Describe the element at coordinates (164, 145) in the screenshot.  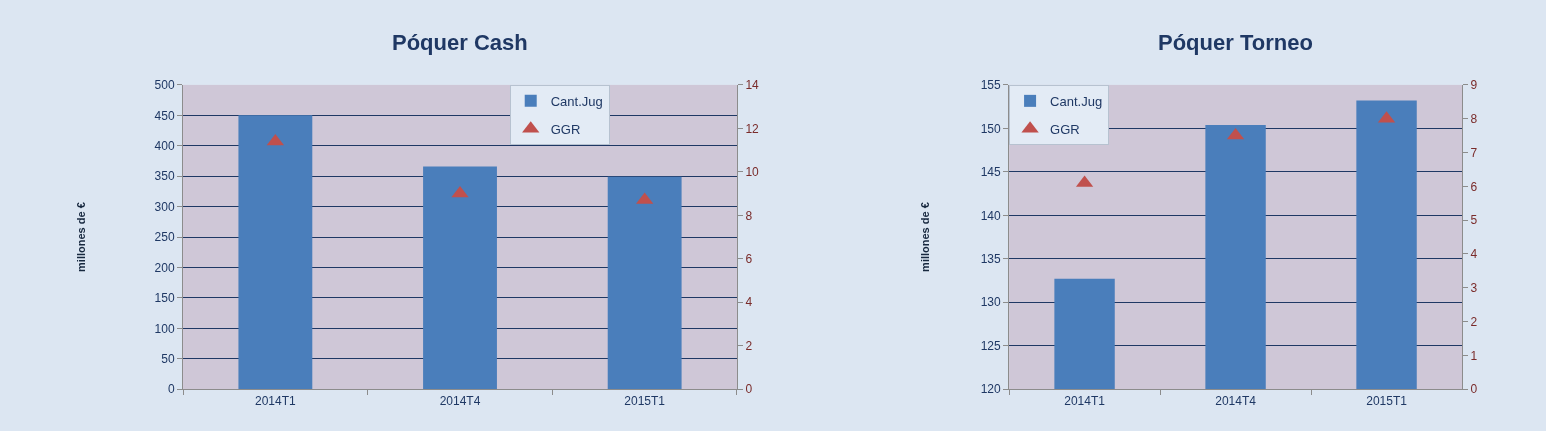
I see `y-tick-label: 400` at that location.